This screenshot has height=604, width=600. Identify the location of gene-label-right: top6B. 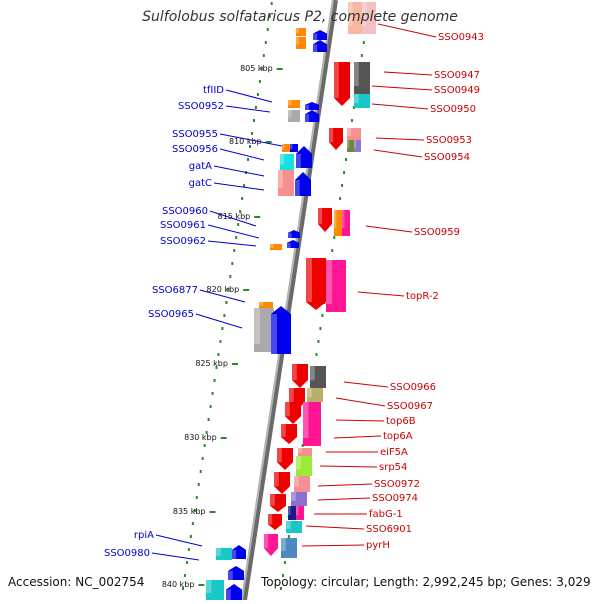
(401, 421).